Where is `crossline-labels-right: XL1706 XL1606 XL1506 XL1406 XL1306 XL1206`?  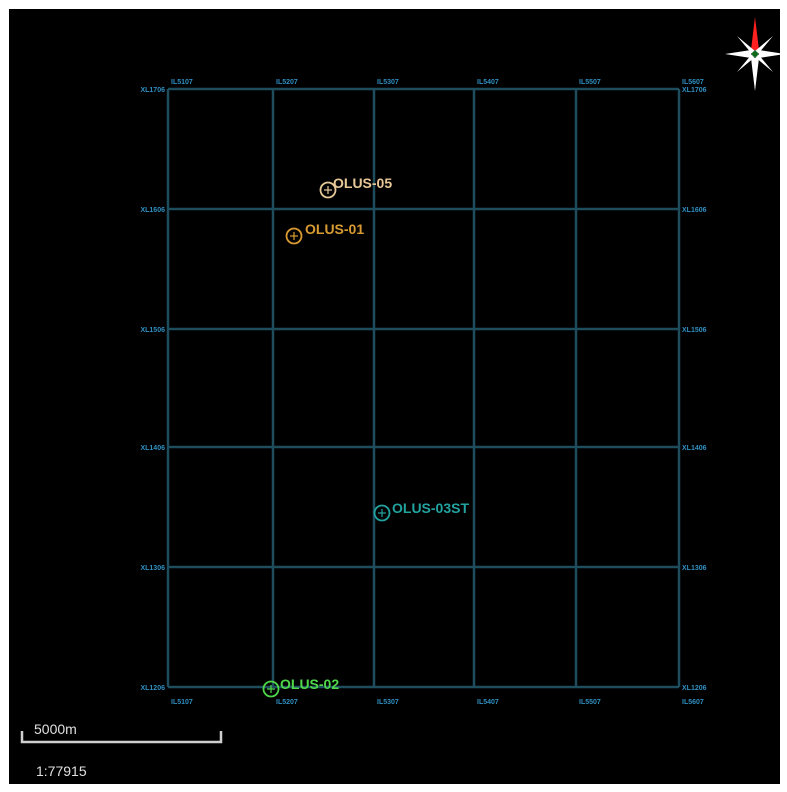 crossline-labels-right: XL1706 XL1606 XL1506 XL1406 XL1306 XL1206 is located at coordinates (694, 389).